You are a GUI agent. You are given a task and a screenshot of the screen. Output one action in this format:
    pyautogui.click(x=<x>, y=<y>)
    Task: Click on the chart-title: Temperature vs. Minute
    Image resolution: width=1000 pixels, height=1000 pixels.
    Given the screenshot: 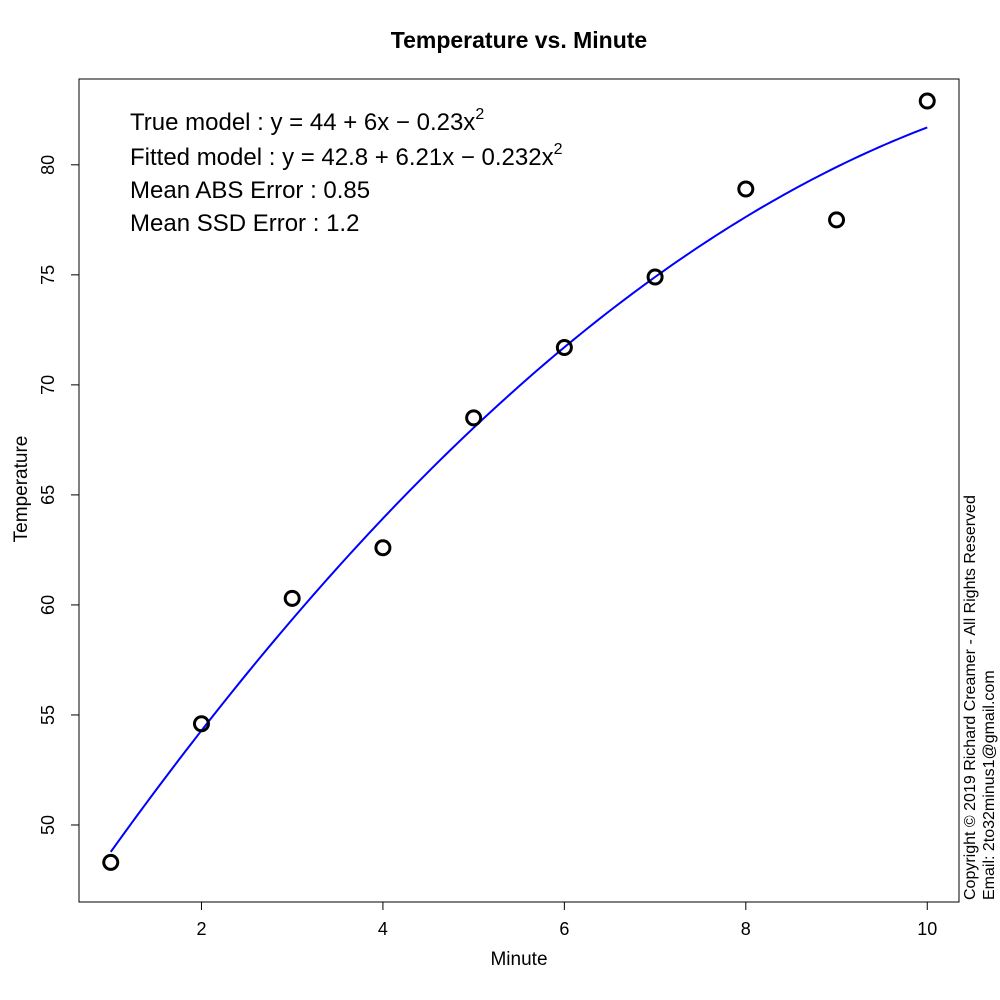 What is the action you would take?
    pyautogui.click(x=519, y=40)
    